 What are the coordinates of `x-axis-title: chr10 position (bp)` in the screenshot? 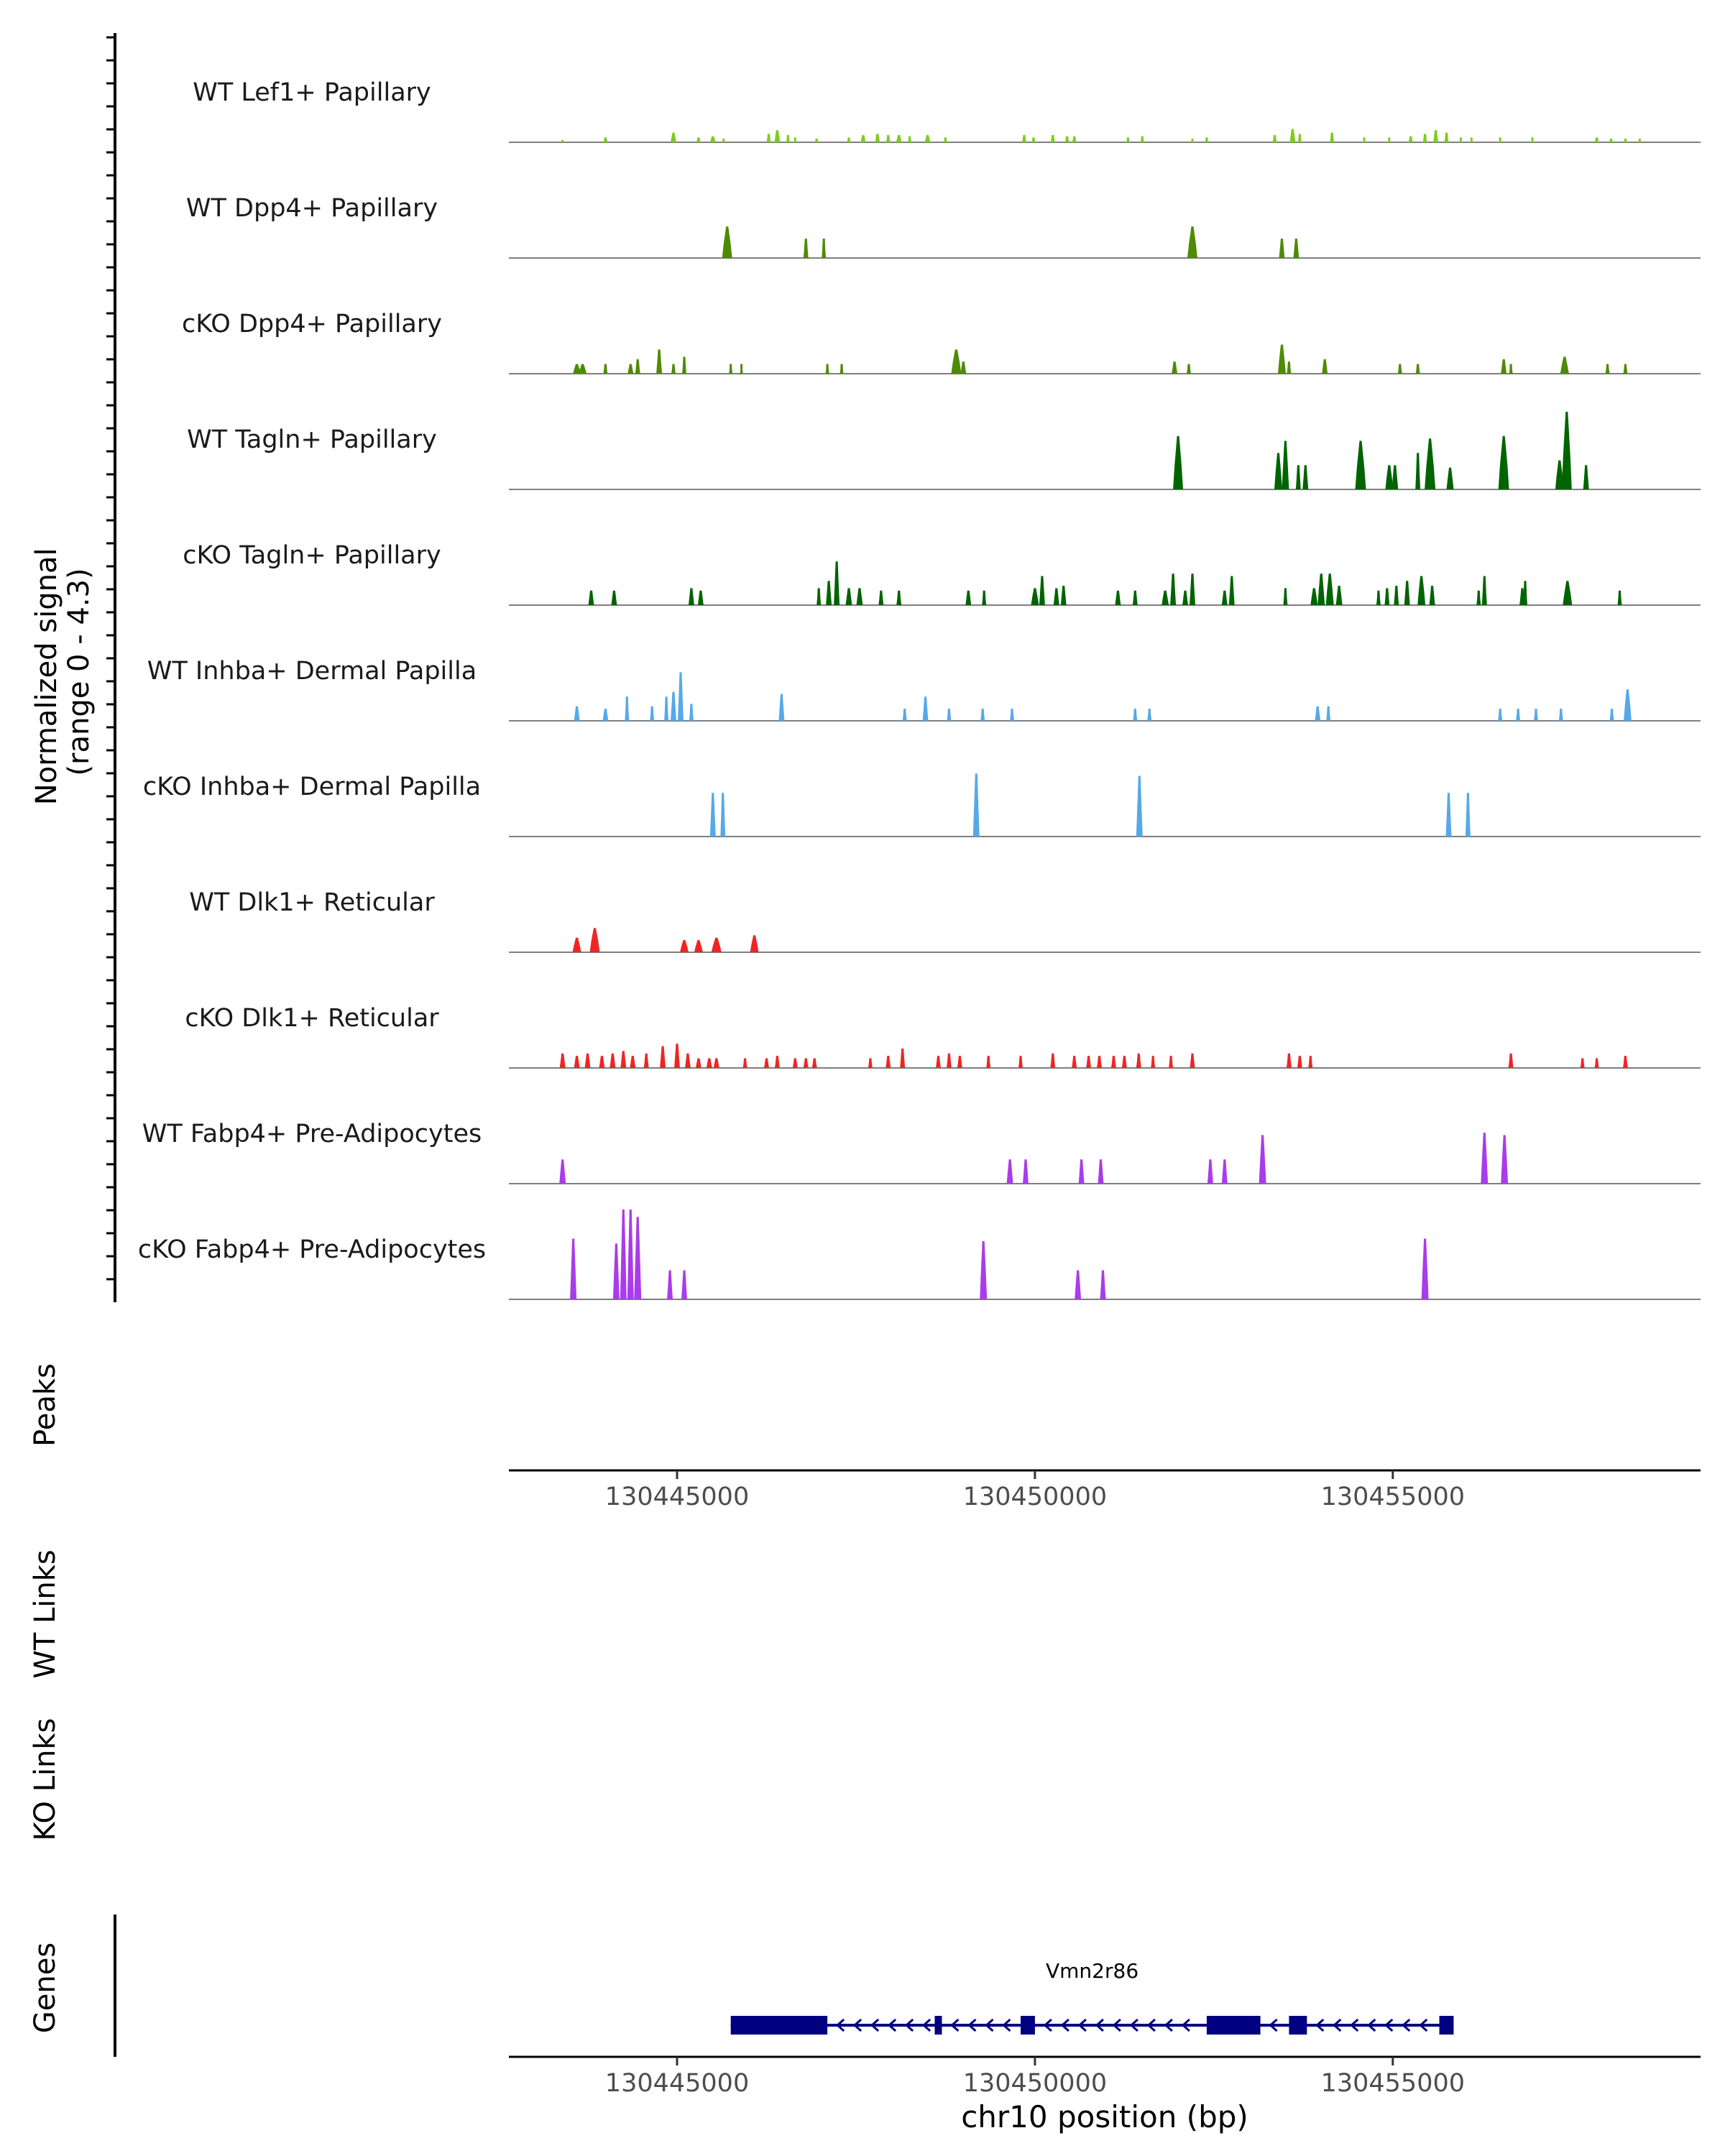 It's located at (1104, 2116).